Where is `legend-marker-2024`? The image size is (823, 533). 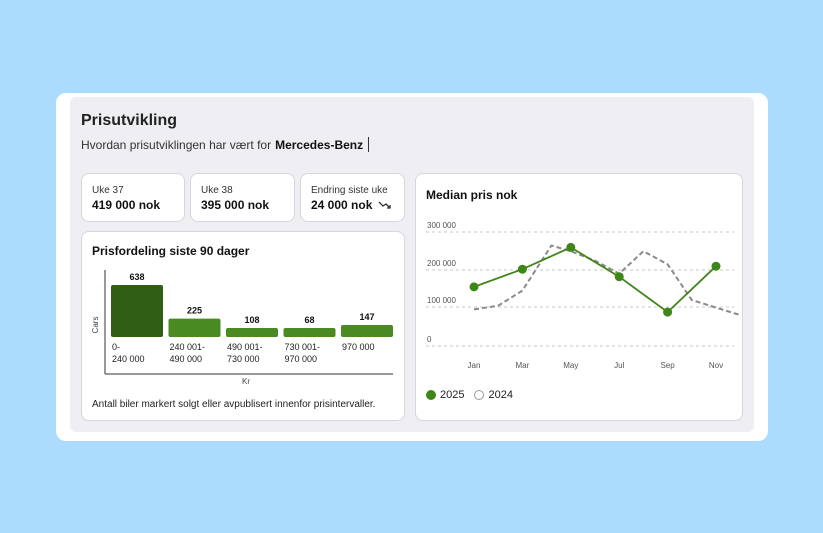
legend-marker-2024 is located at coordinates (479, 395).